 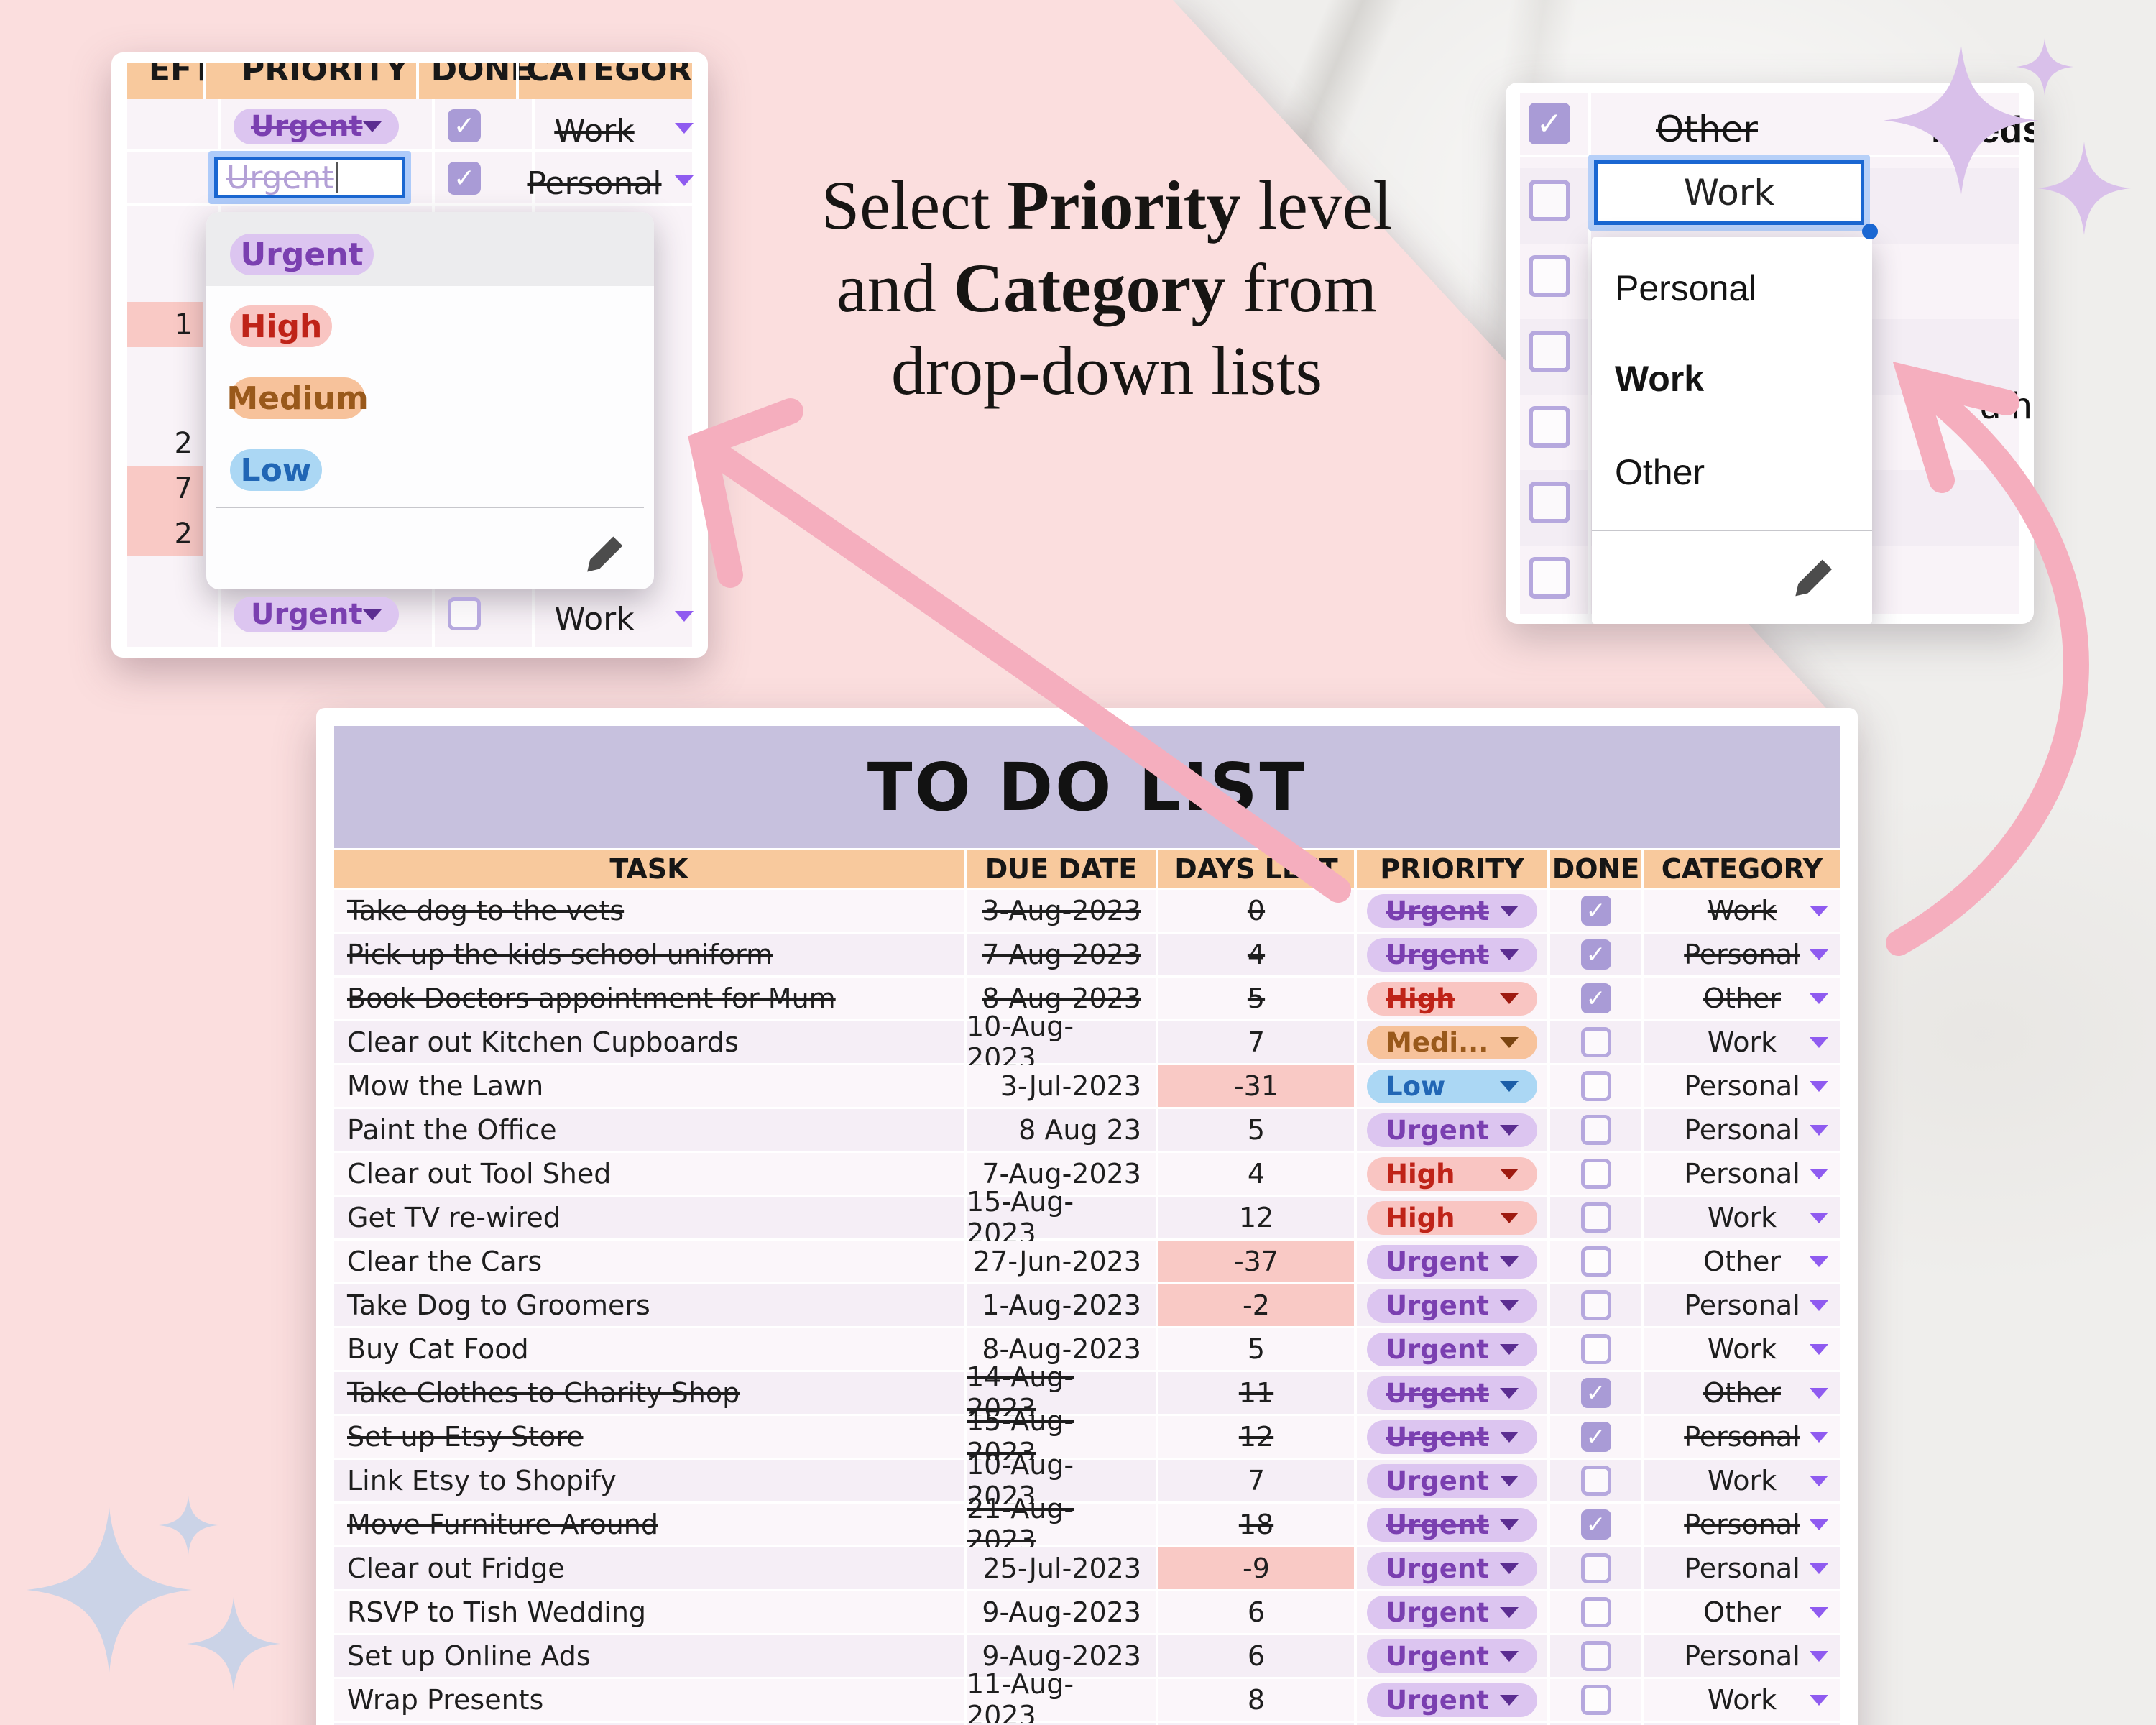 I want to click on category-edit-input: Work, so click(x=1729, y=192).